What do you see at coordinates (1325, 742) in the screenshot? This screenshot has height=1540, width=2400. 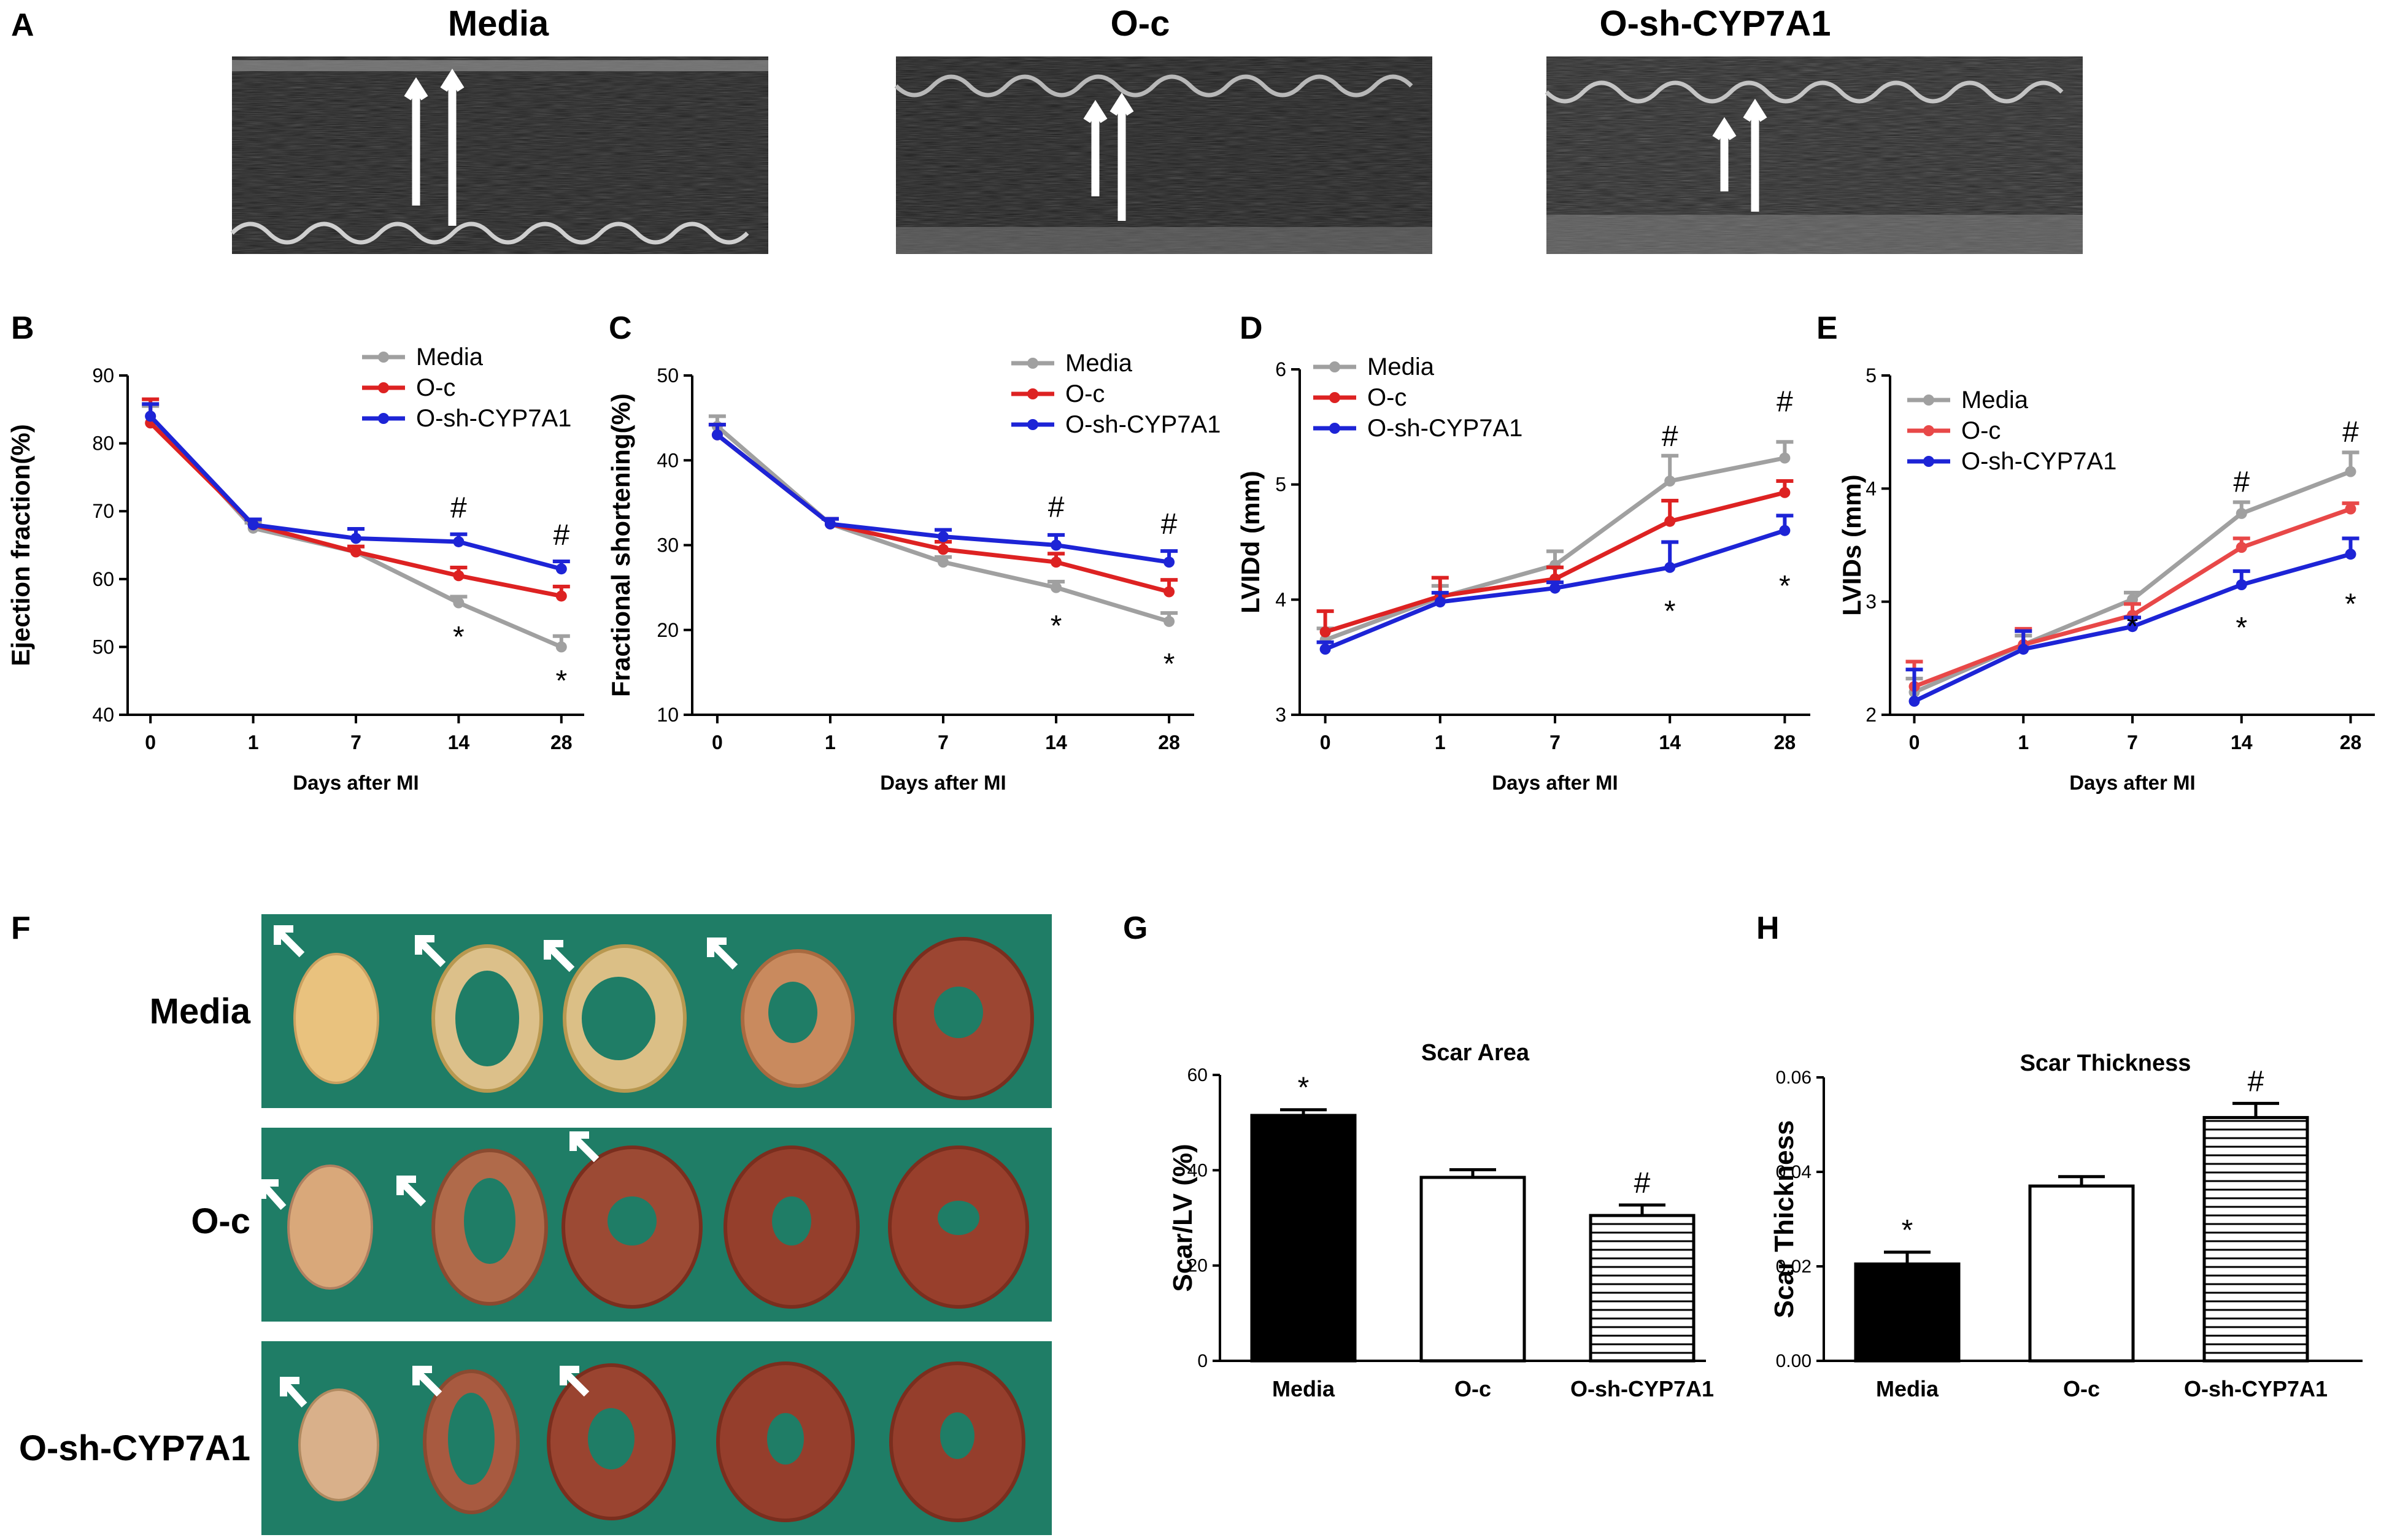 I see `x-tick-label: 0` at bounding box center [1325, 742].